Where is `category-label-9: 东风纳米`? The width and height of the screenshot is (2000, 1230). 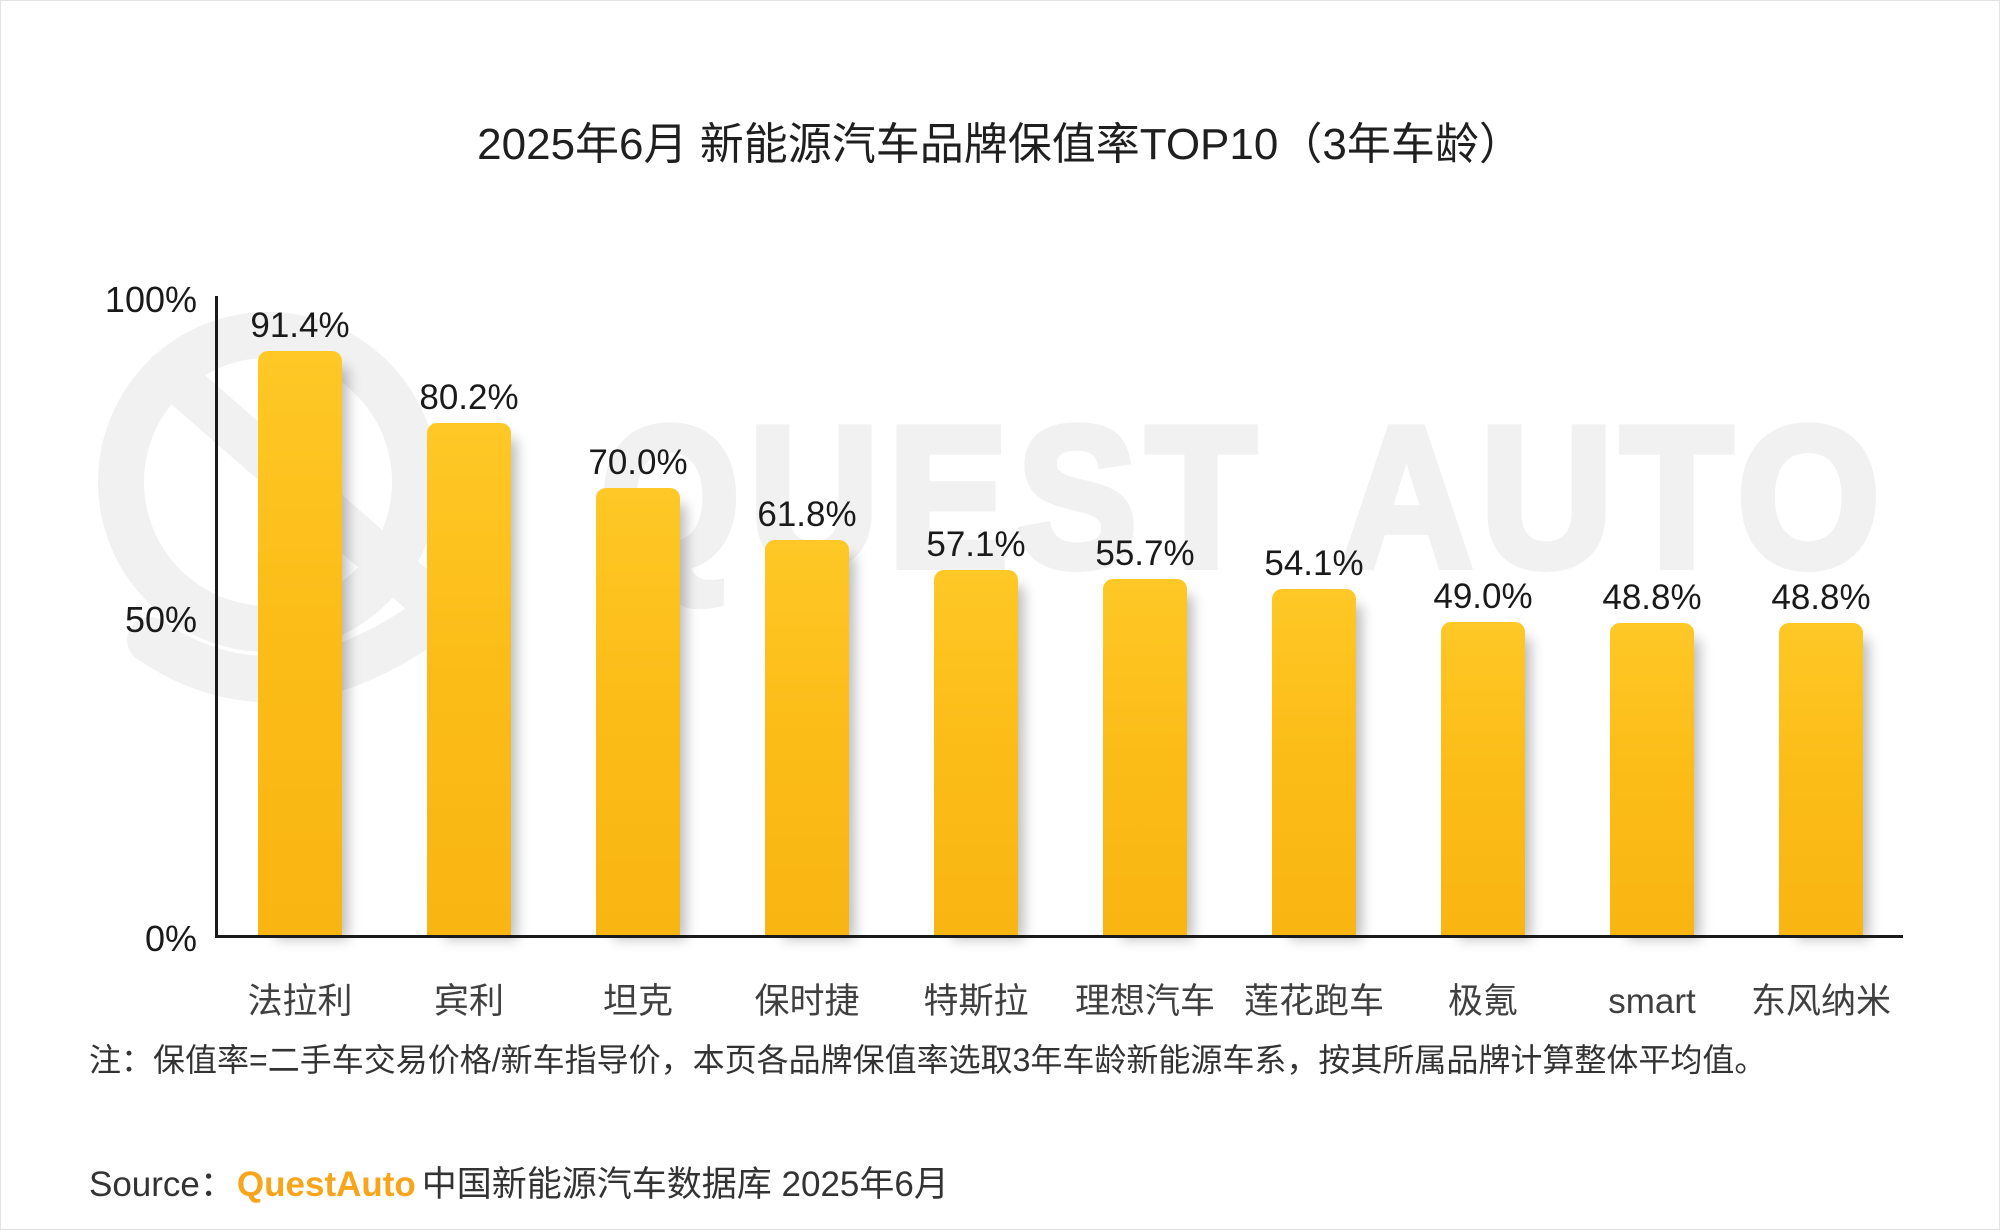
category-label-9: 东风纳米 is located at coordinates (1820, 1001).